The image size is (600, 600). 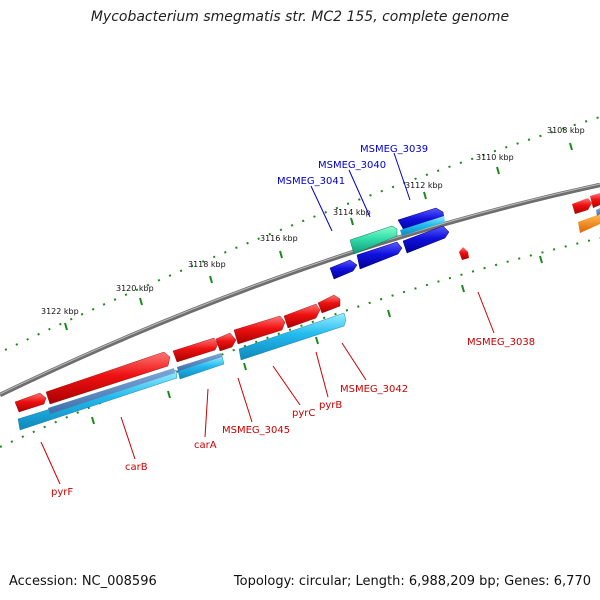 I want to click on tick-label: 3122 kbp, so click(x=60, y=311).